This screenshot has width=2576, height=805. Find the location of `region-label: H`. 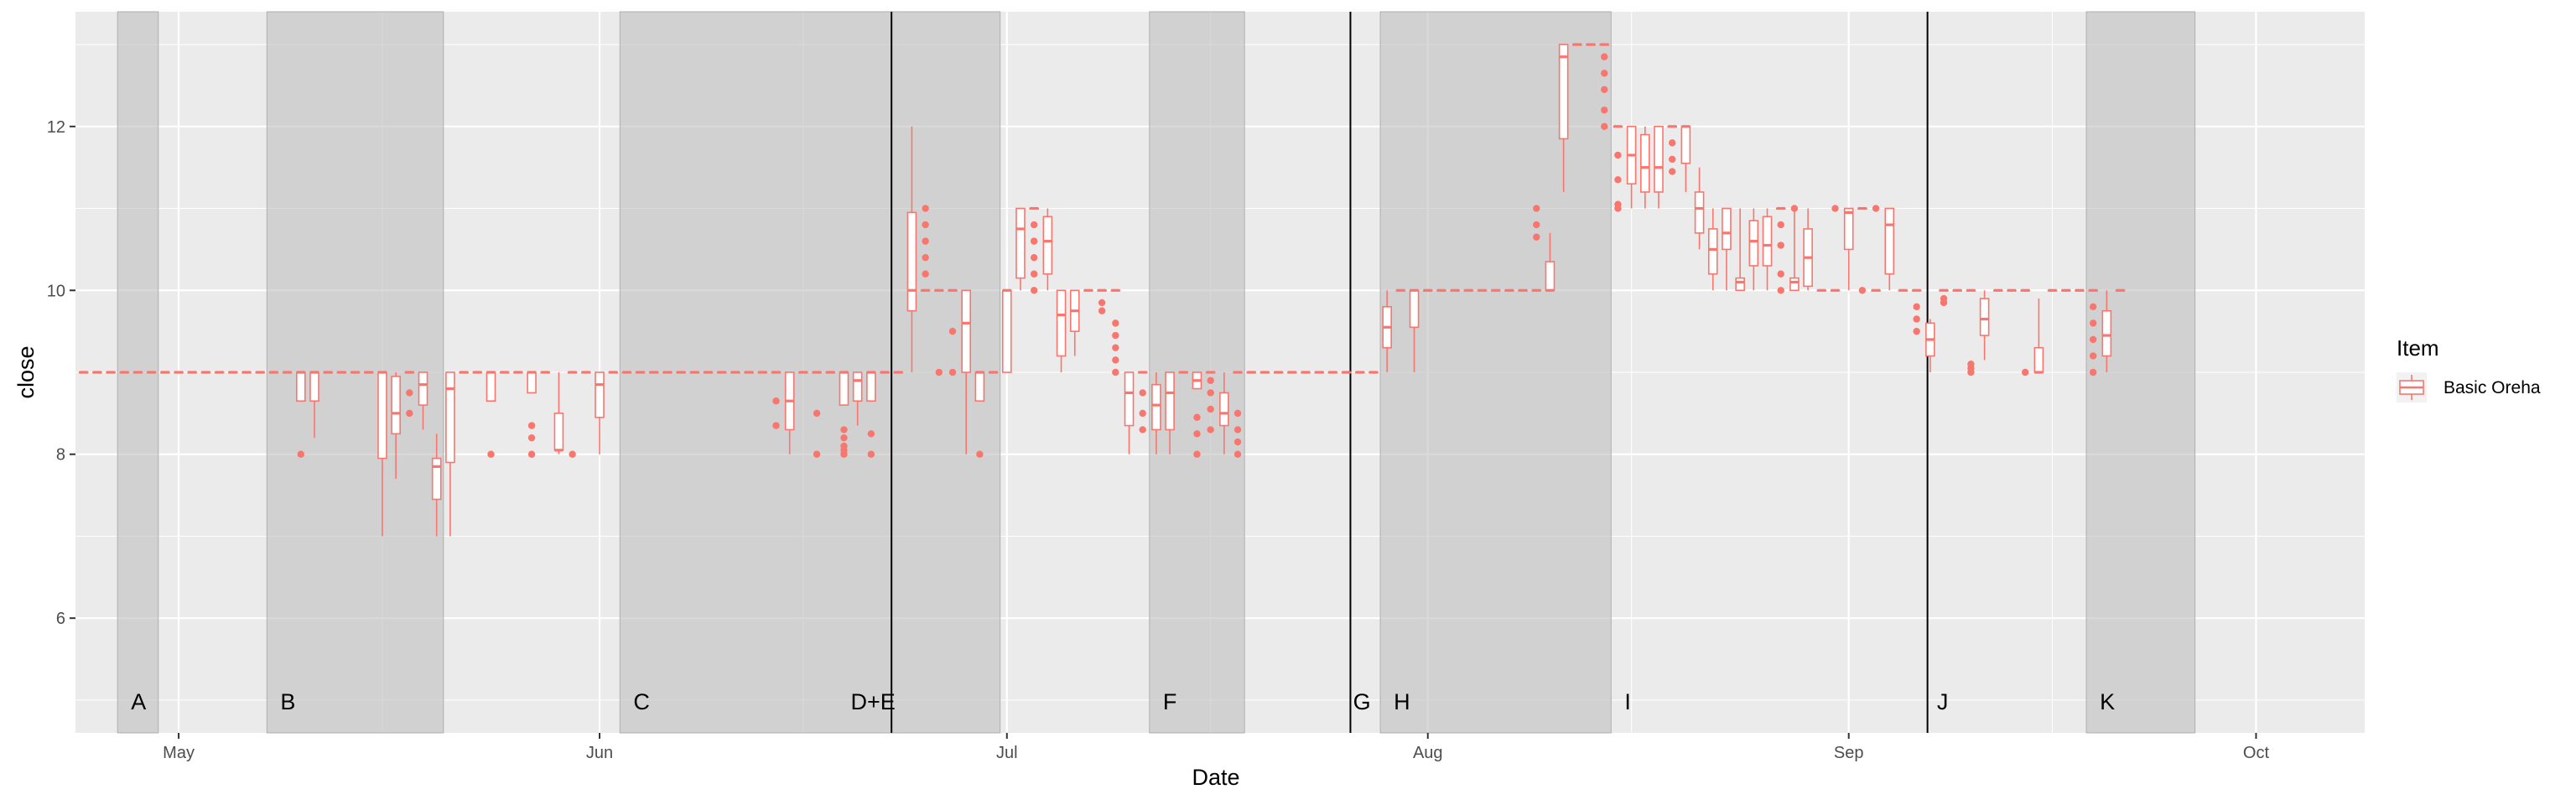

region-label: H is located at coordinates (1402, 701).